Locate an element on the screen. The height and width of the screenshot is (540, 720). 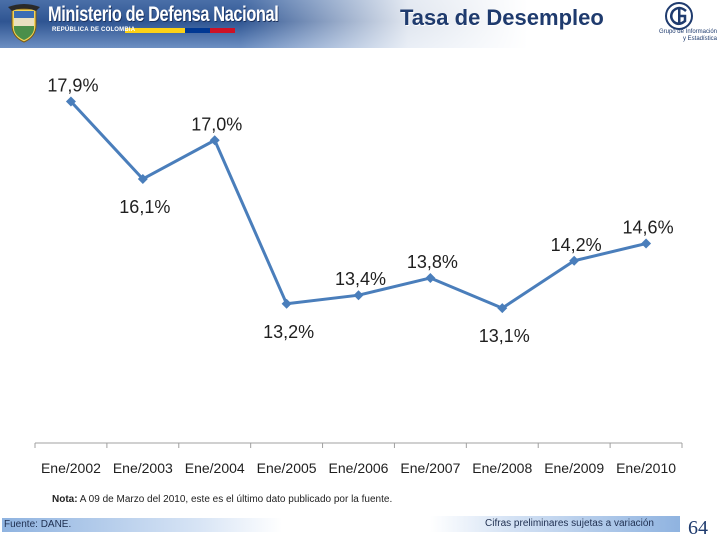
x-tick-label: Ene/2008 is located at coordinates (502, 468).